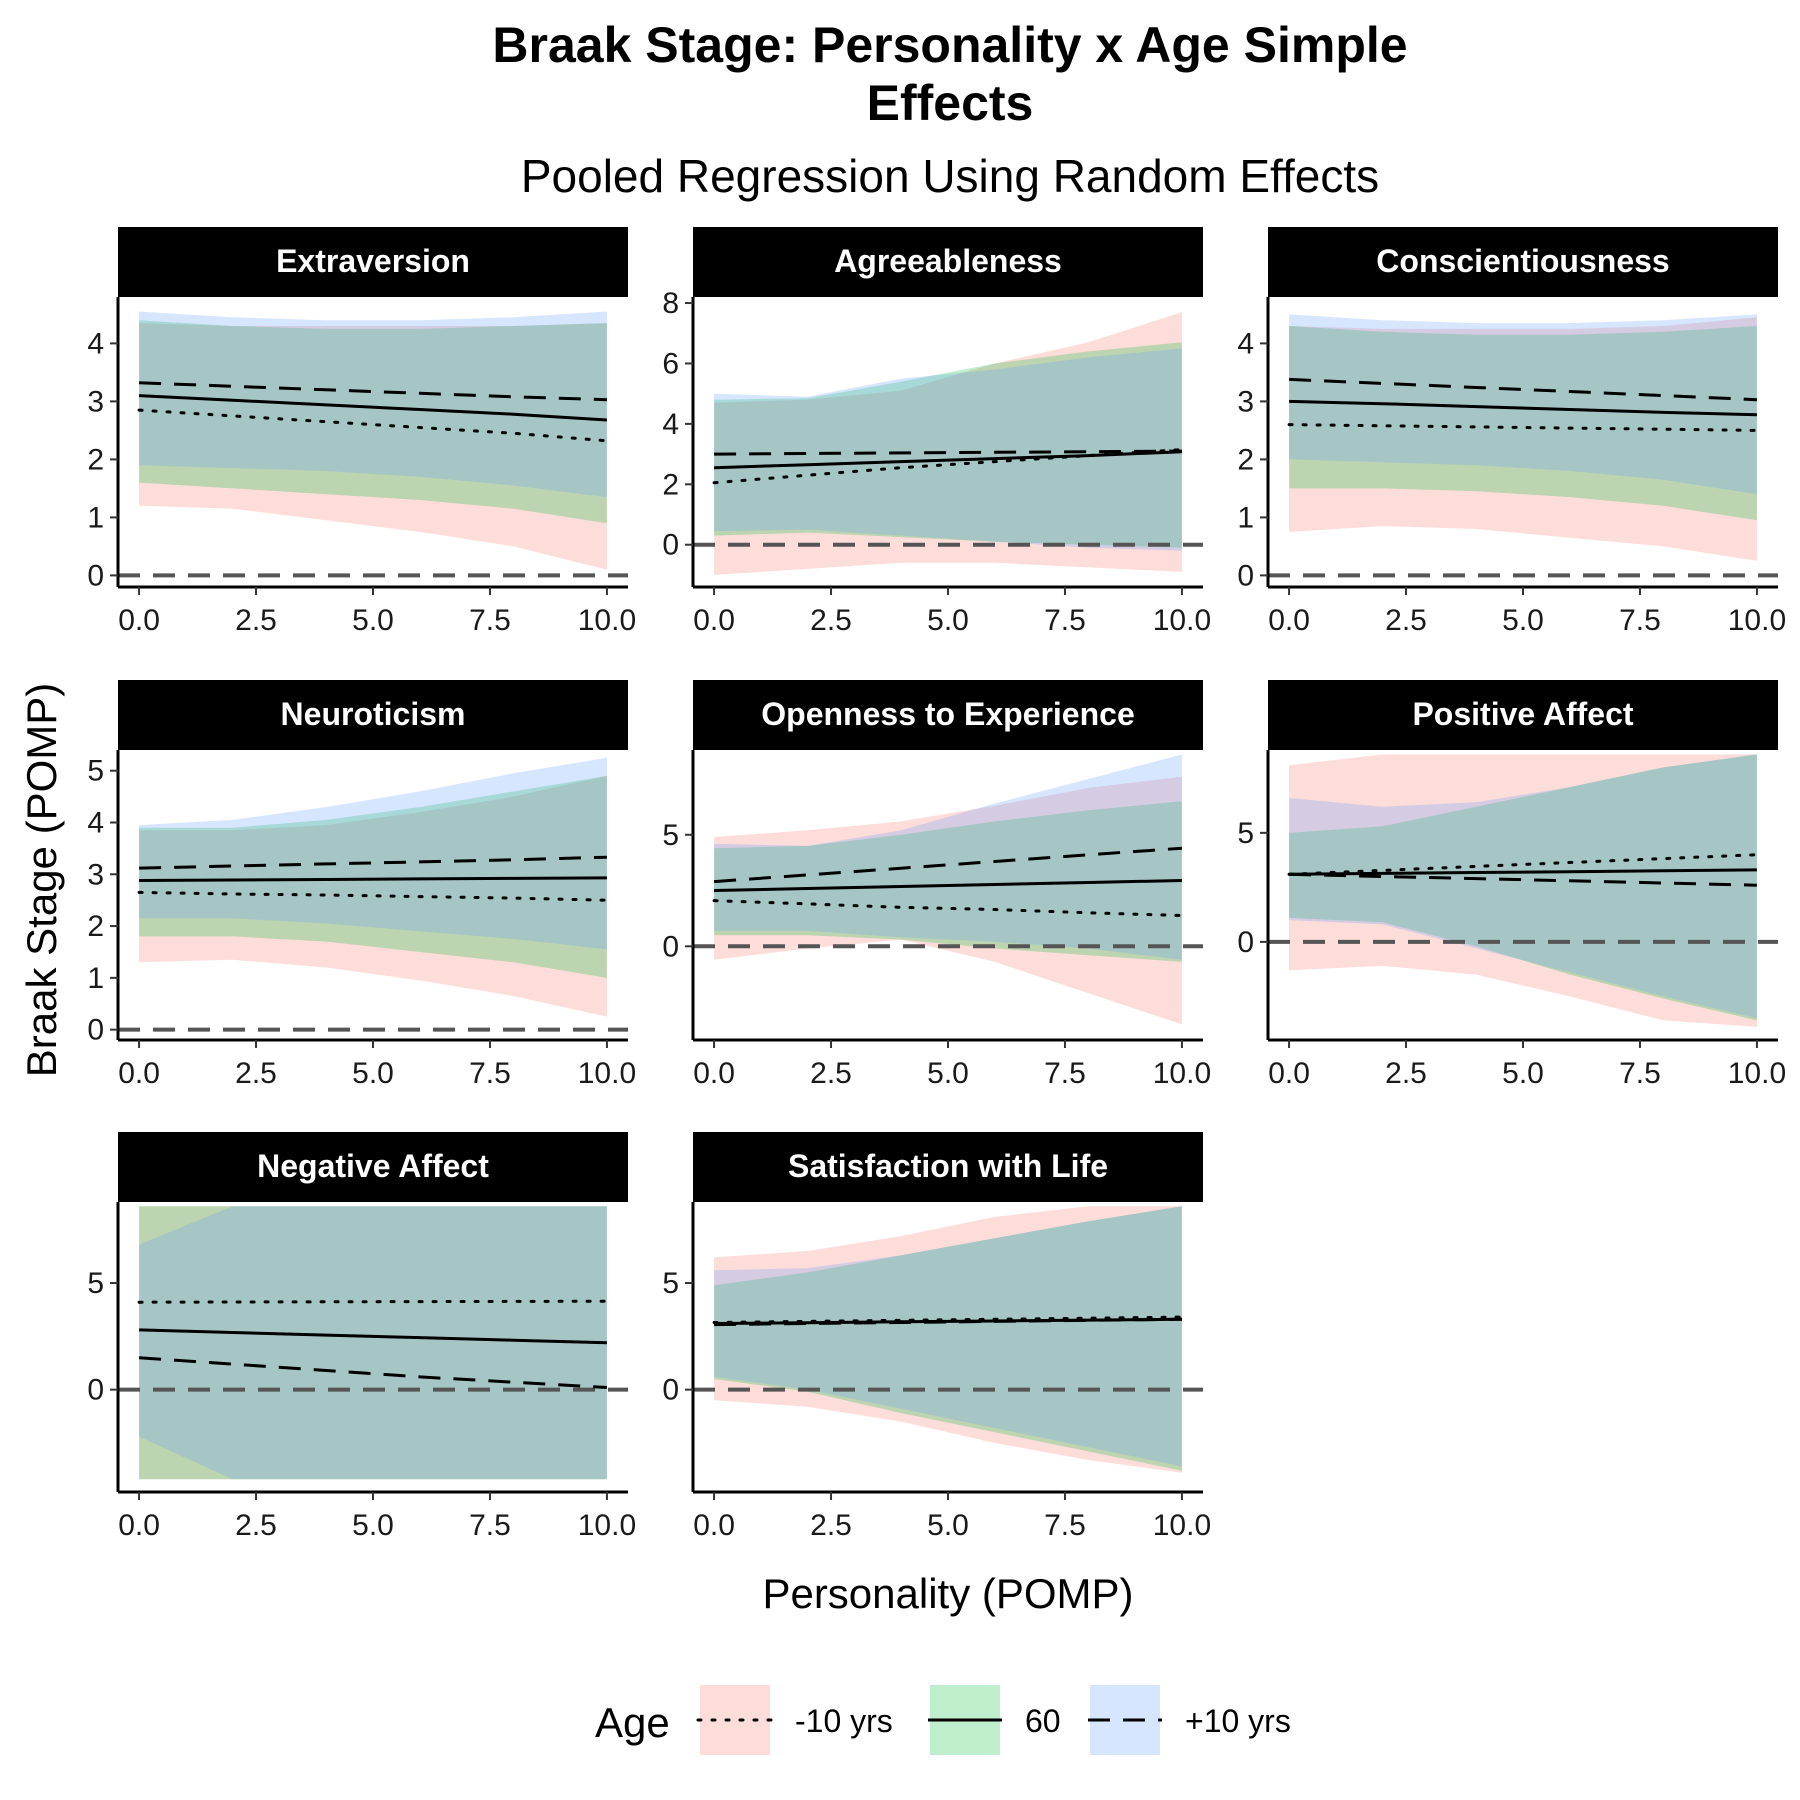  I want to click on x-tick-label-negative-affect-1: 2.5, so click(256, 1525).